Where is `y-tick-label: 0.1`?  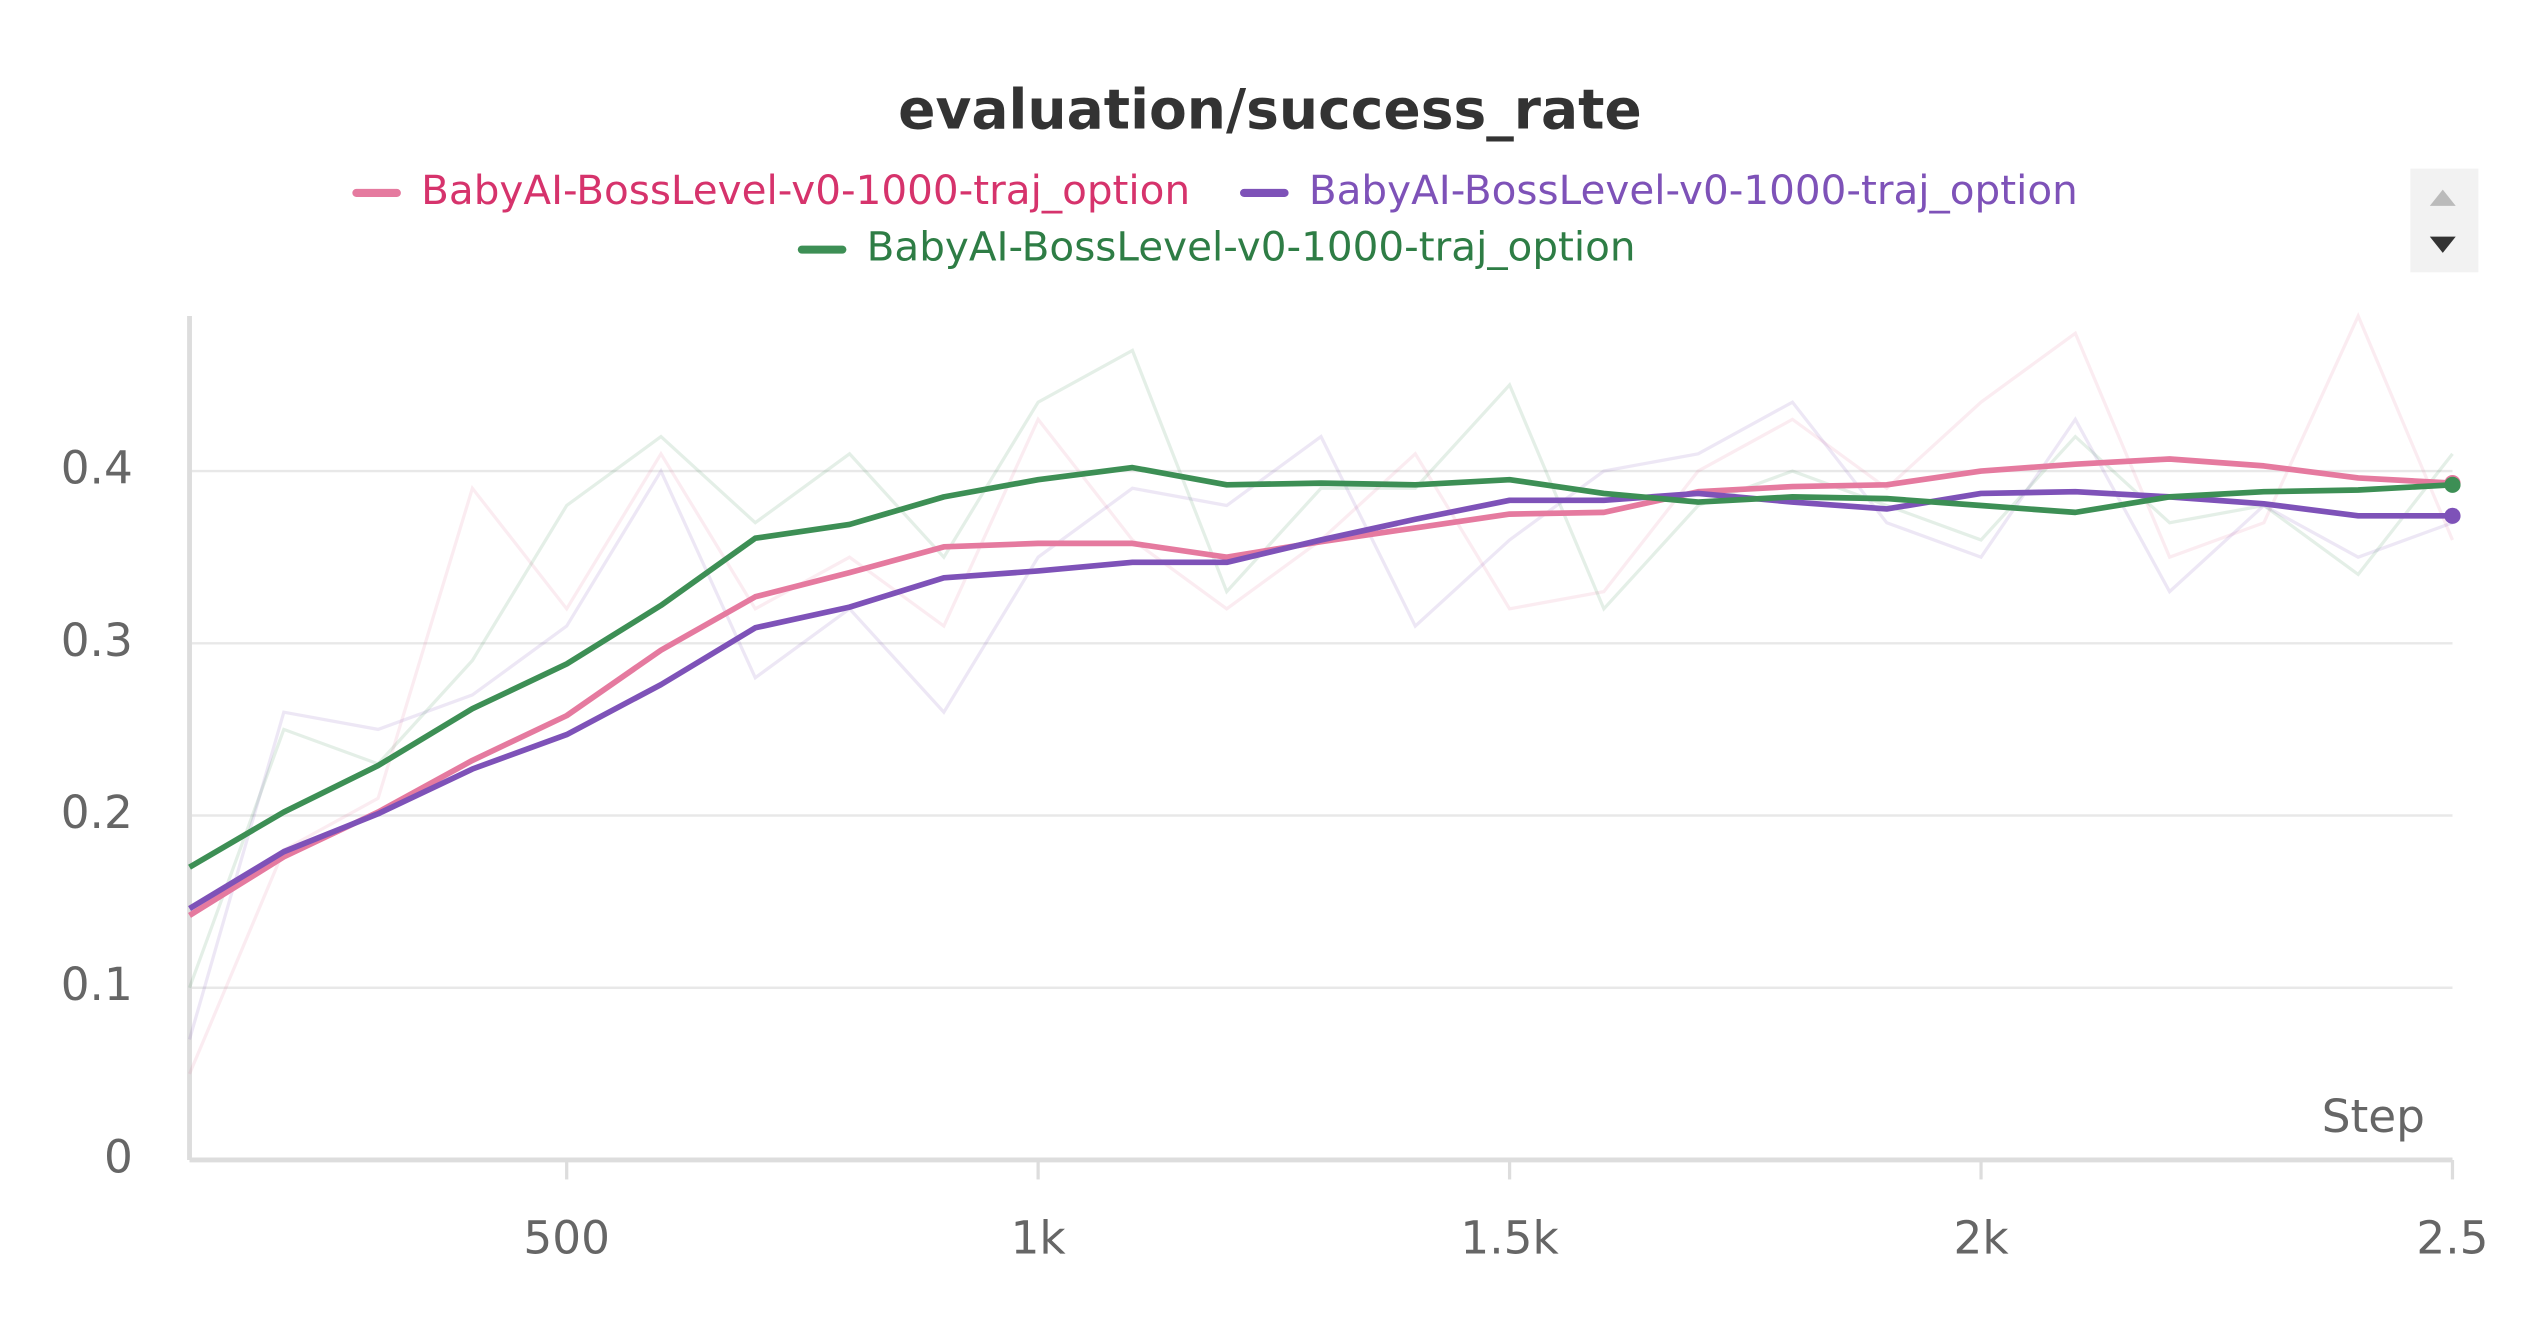
y-tick-label: 0.1 is located at coordinates (97, 984).